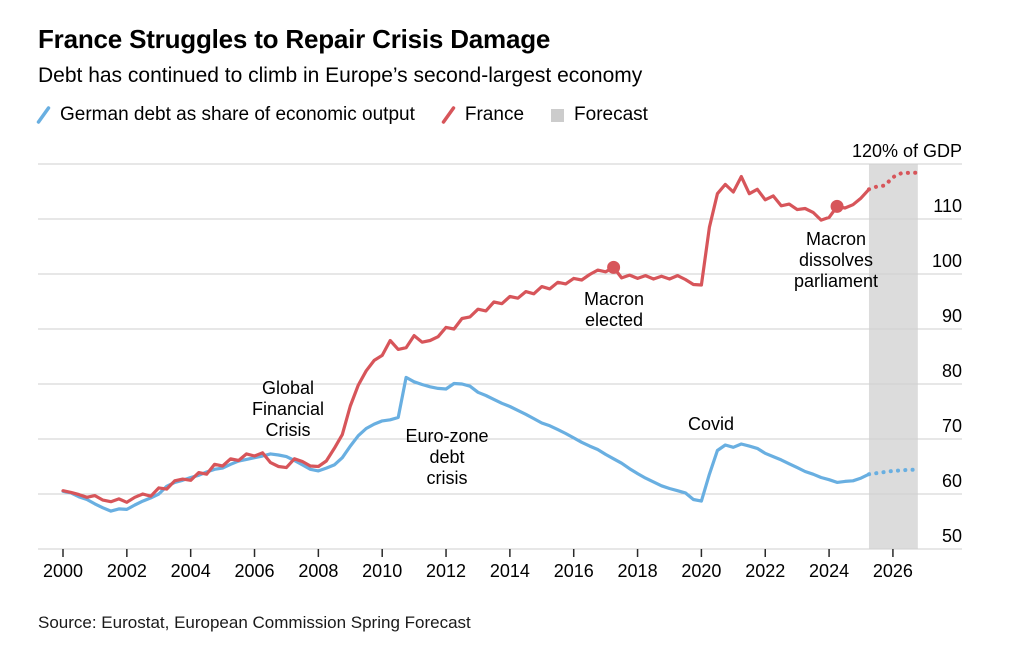 The image size is (1016, 656). What do you see at coordinates (701, 571) in the screenshot?
I see `x-axis-label-2020: 2020` at bounding box center [701, 571].